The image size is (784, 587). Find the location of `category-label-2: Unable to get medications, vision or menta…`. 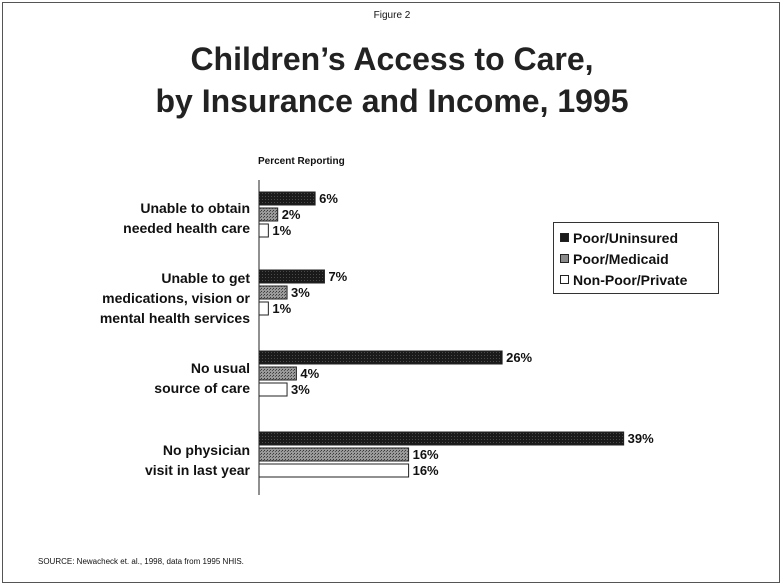

category-label-2: Unable to get medications, vision or menta… is located at coordinates (135, 298).